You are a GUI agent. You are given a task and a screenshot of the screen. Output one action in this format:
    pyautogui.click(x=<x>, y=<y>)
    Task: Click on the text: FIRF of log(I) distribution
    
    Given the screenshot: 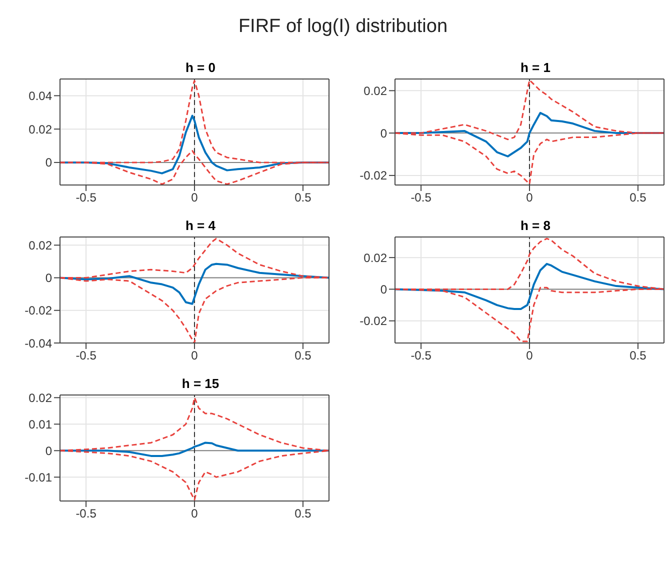 What is the action you would take?
    pyautogui.click(x=343, y=27)
    